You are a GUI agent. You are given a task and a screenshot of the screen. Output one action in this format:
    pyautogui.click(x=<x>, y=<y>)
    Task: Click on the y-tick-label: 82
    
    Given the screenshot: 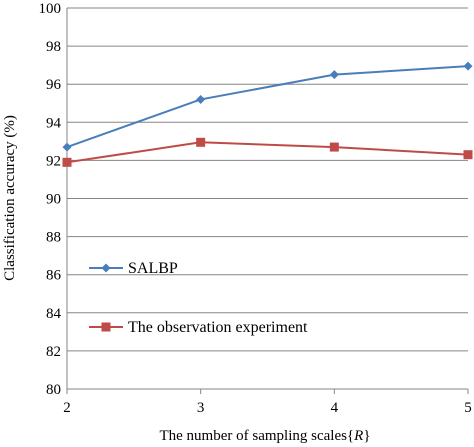 What is the action you would take?
    pyautogui.click(x=53, y=352)
    